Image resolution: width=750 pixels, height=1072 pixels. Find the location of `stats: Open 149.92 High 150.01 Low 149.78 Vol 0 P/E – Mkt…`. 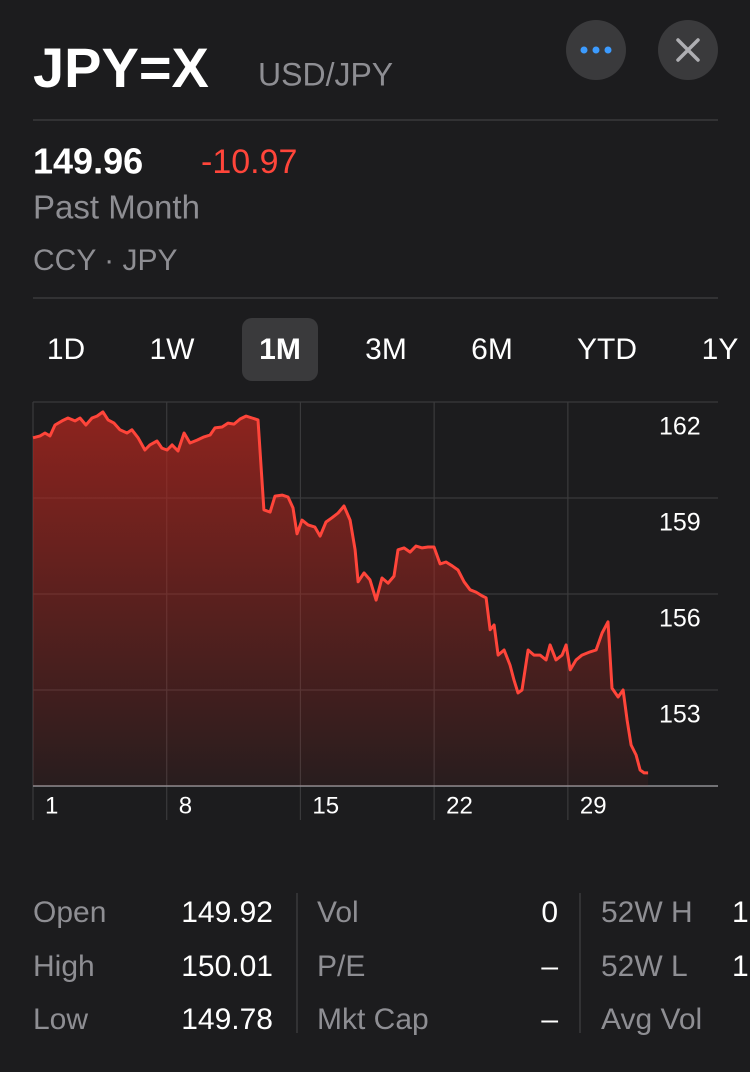

stats: Open 149.92 High 150.01 Low 149.78 Vol 0 P/E – Mkt… is located at coordinates (391, 964).